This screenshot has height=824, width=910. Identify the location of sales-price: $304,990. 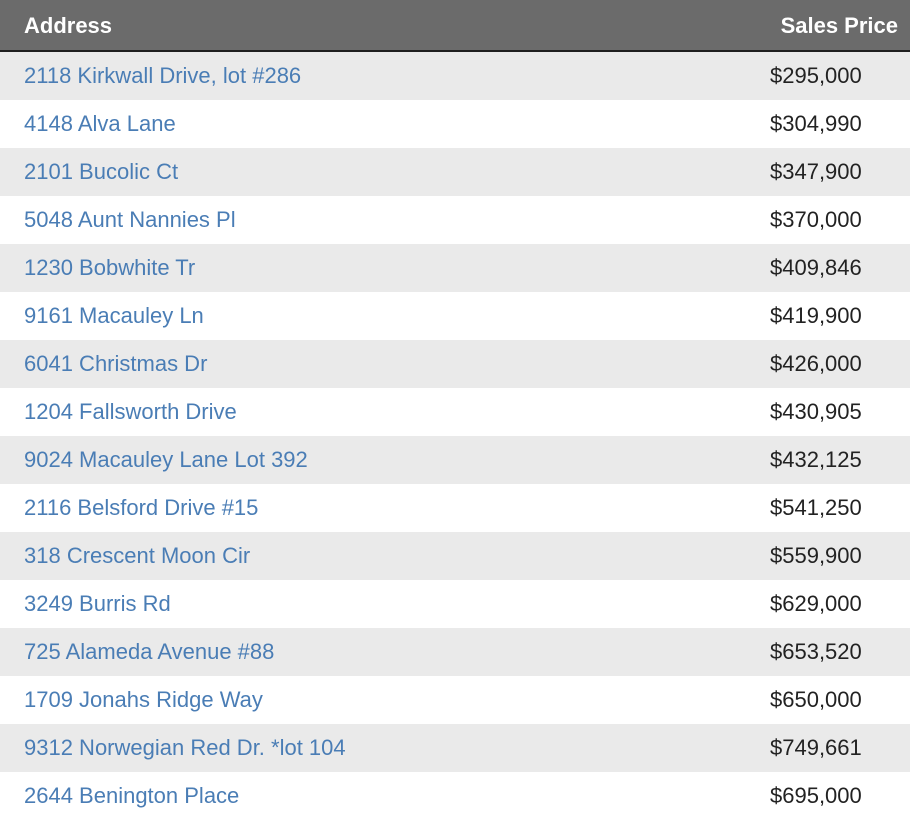
(816, 123).